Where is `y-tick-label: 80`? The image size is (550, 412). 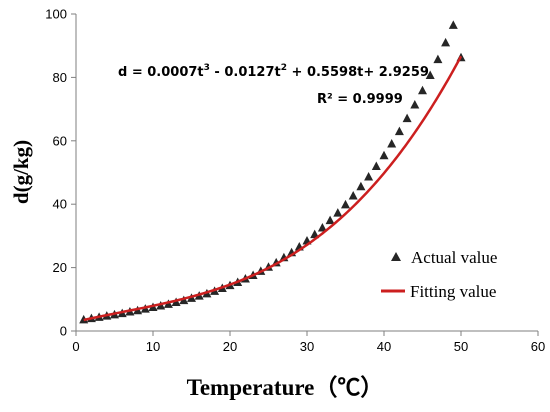 y-tick-label: 80 is located at coordinates (60, 77).